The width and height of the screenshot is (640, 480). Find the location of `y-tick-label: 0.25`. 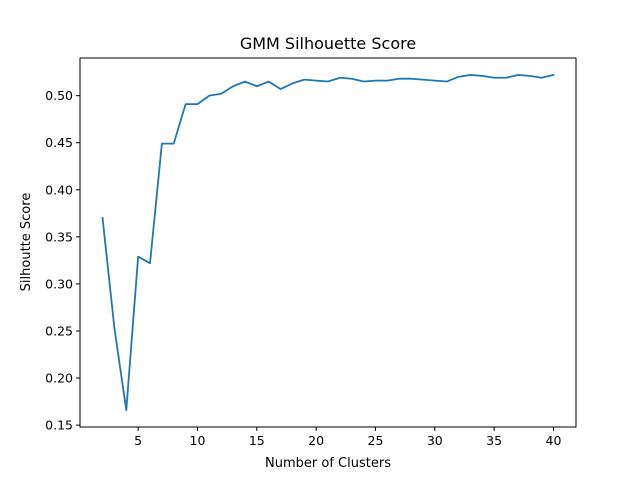

y-tick-label: 0.25 is located at coordinates (59, 330).